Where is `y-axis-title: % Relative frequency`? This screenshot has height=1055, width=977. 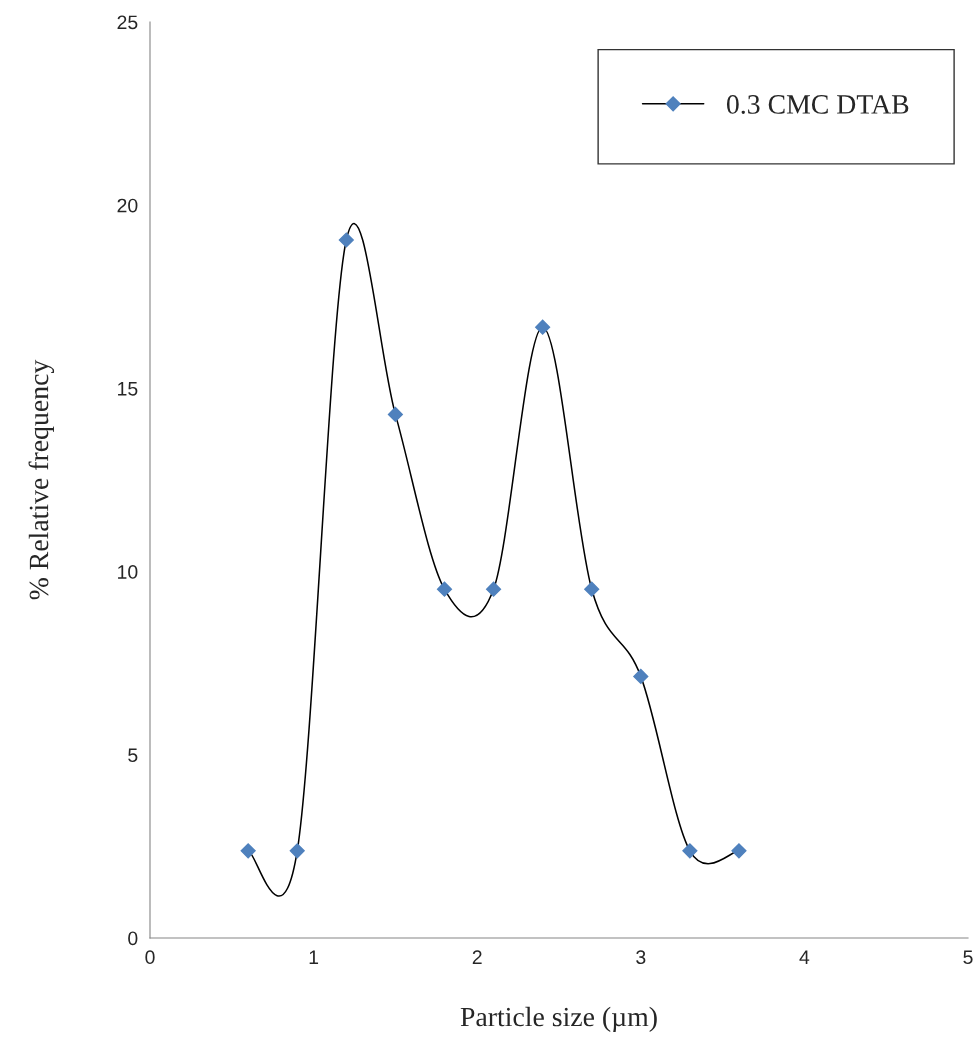 y-axis-title: % Relative frequency is located at coordinates (41, 479).